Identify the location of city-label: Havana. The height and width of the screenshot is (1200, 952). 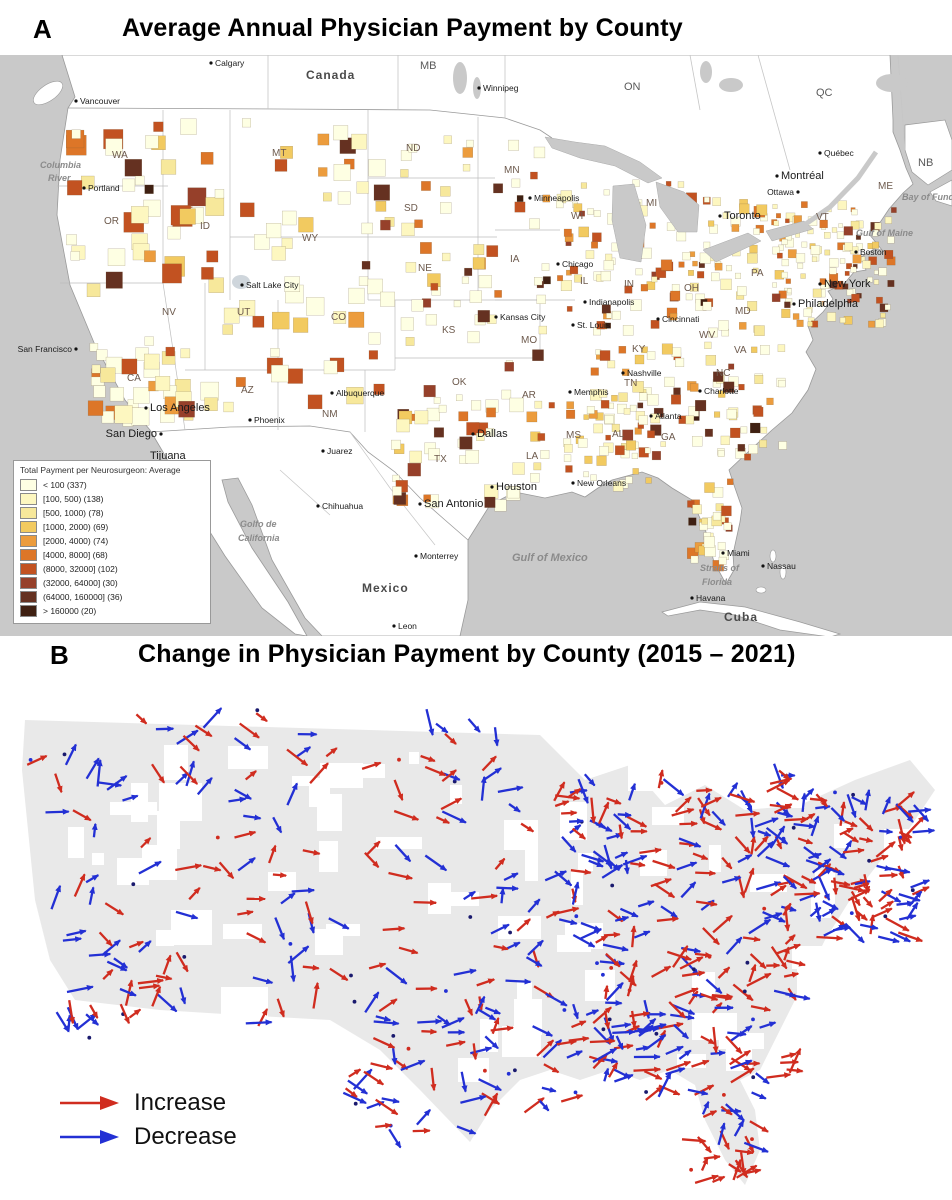
(711, 598).